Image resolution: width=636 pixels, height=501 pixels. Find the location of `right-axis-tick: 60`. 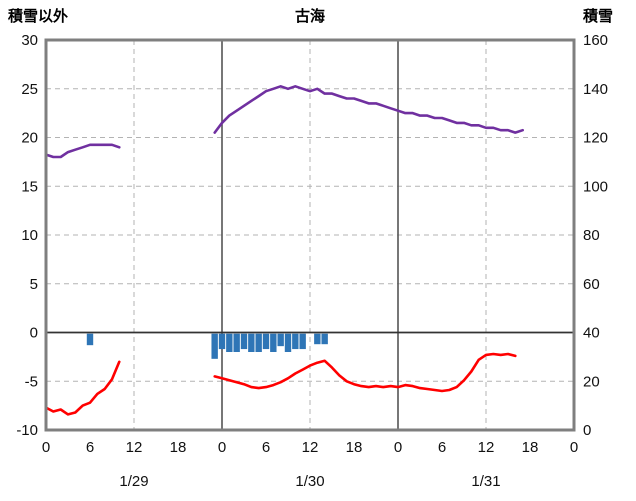

right-axis-tick: 60 is located at coordinates (591, 284).